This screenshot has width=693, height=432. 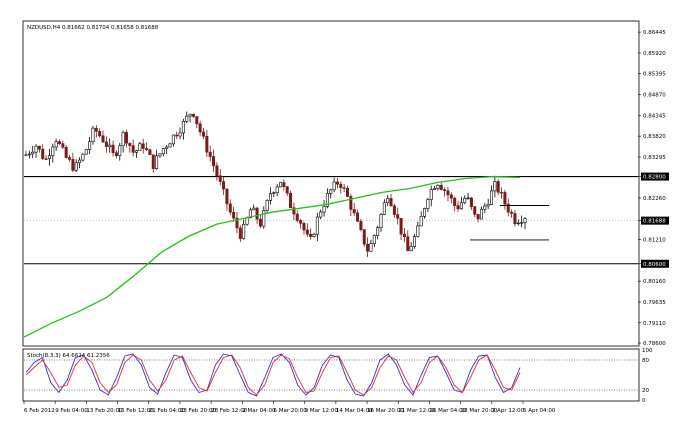 I want to click on price-tick-label: 0.81210, so click(x=654, y=241).